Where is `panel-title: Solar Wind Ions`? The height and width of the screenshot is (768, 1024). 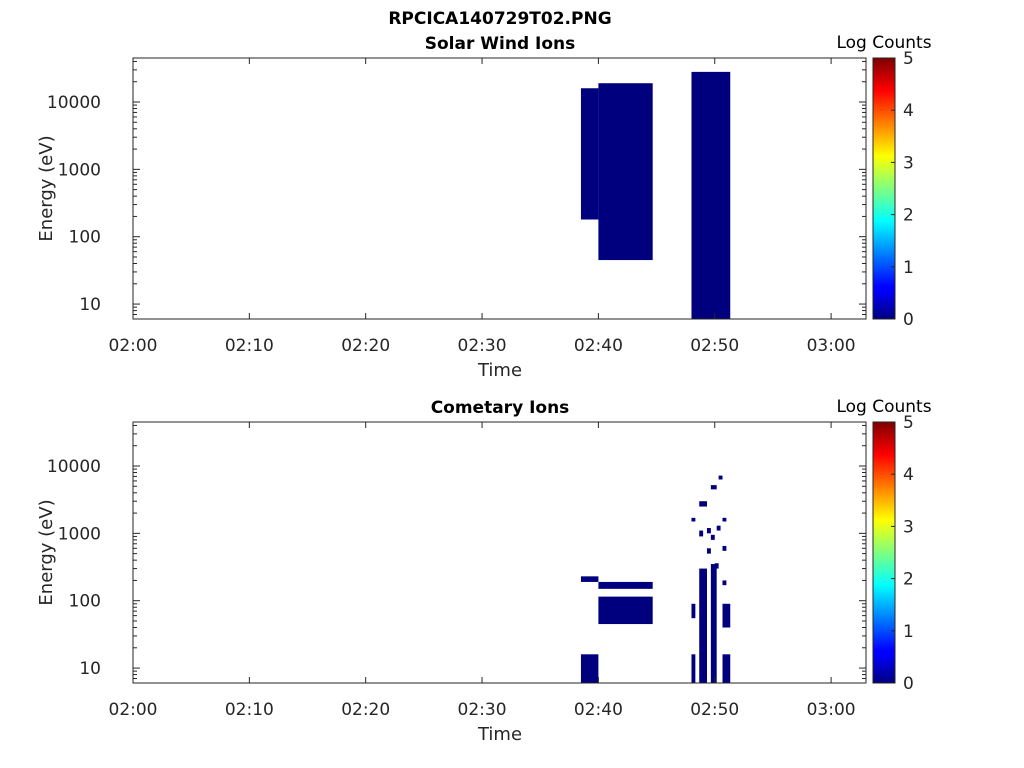 panel-title: Solar Wind Ions is located at coordinates (500, 44).